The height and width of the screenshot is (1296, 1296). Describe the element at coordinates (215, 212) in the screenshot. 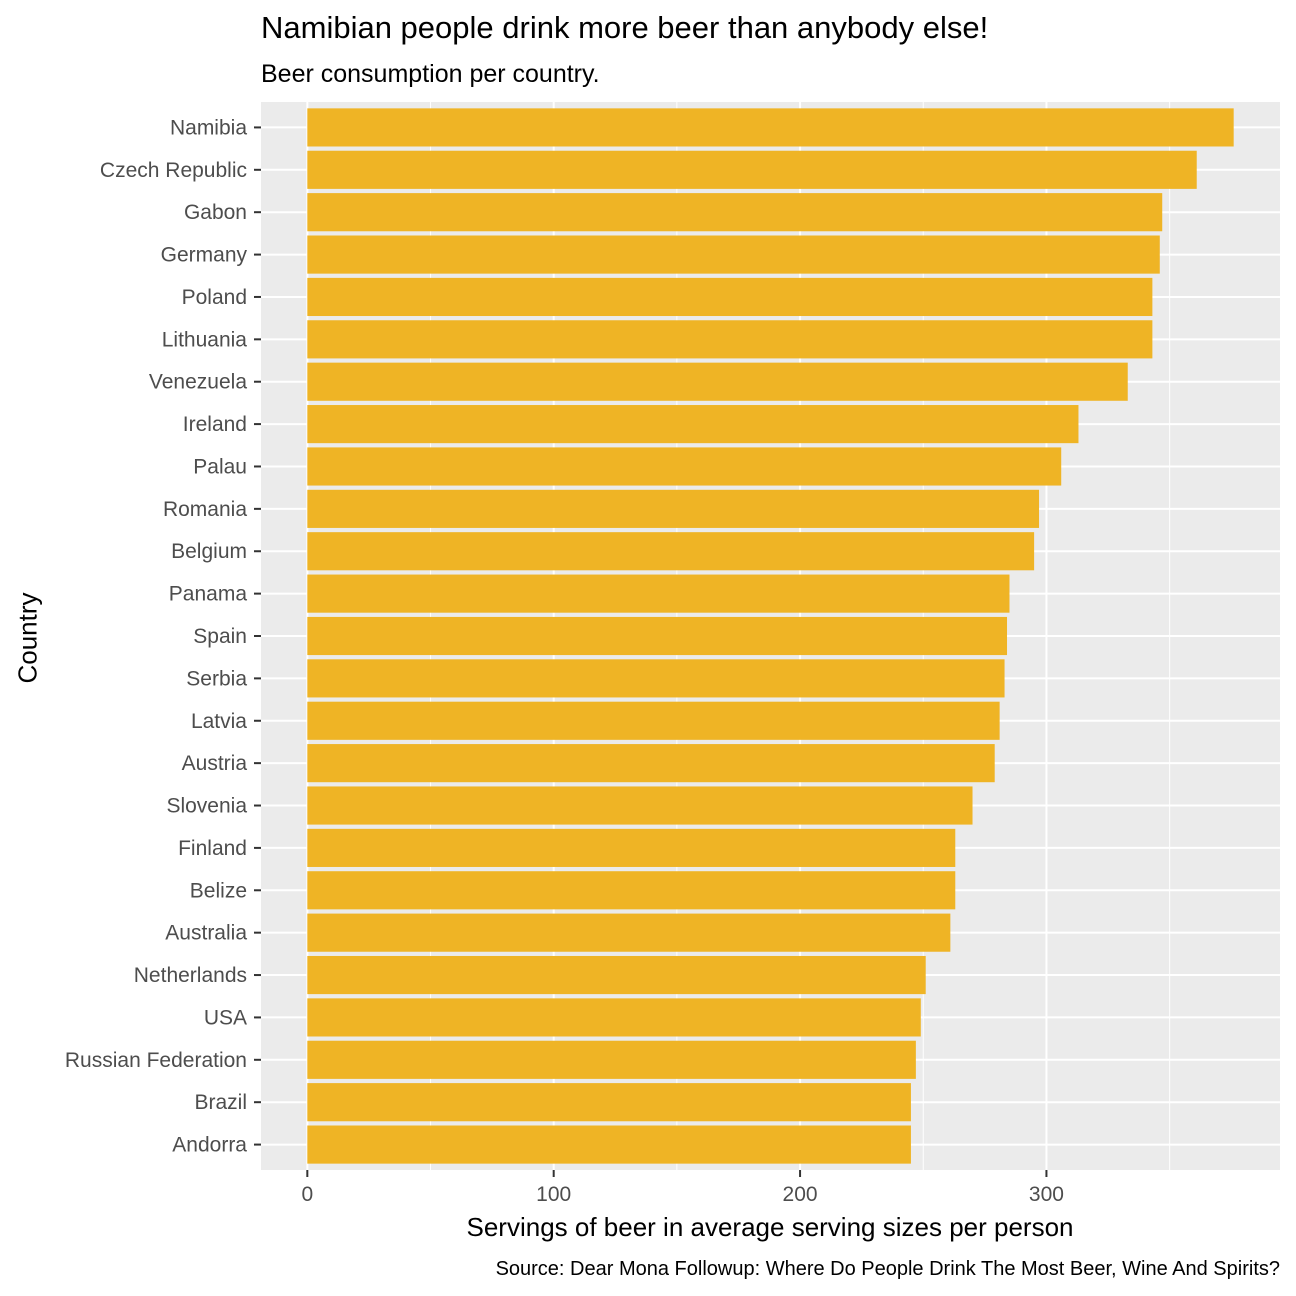

I see `y-tick-label: Gabon` at that location.